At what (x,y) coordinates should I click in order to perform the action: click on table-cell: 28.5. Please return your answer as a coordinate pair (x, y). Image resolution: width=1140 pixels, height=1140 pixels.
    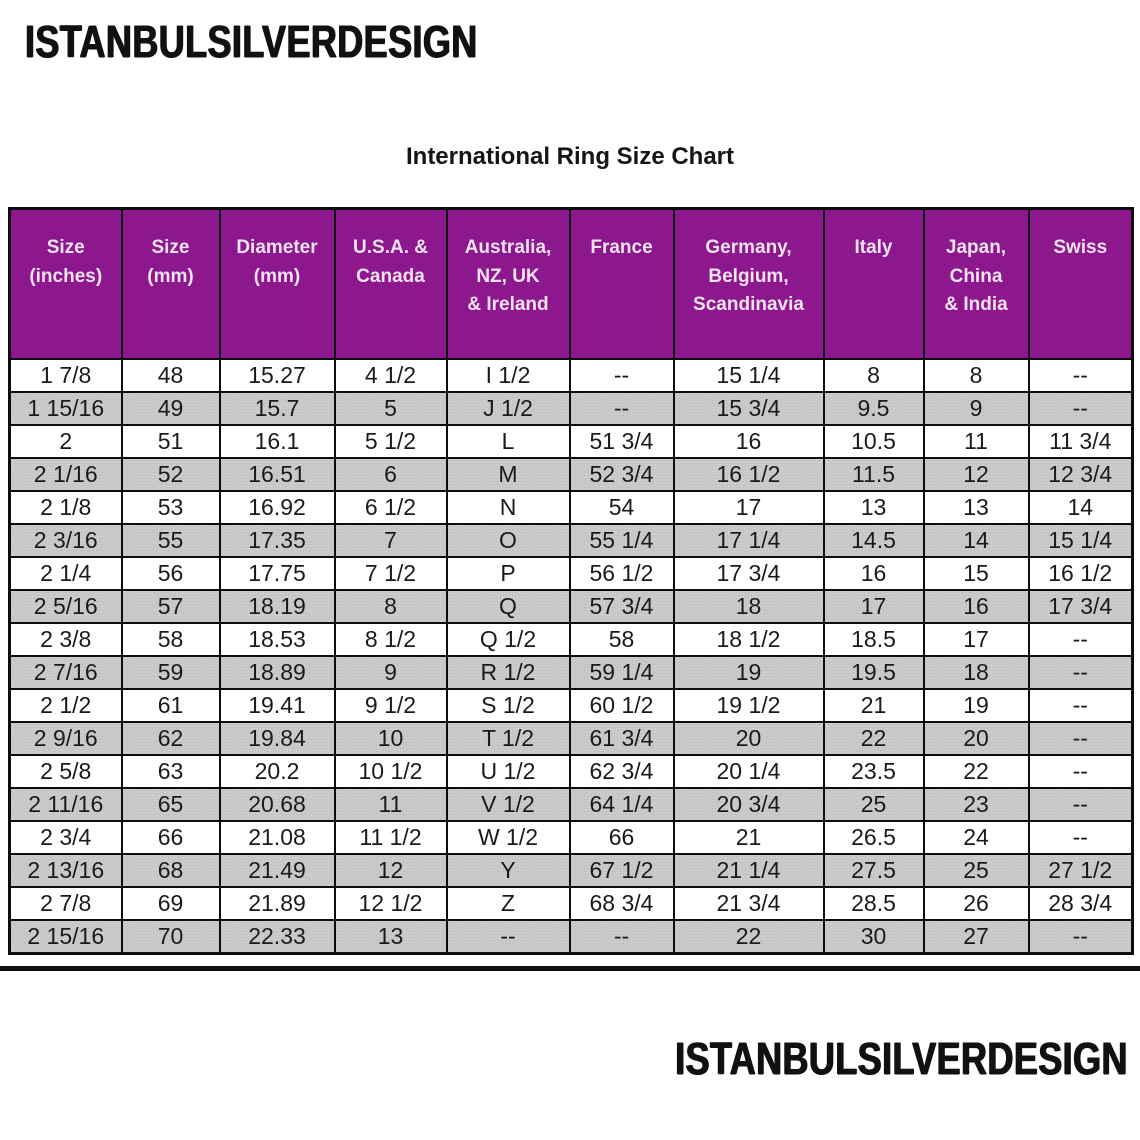
    Looking at the image, I should click on (873, 903).